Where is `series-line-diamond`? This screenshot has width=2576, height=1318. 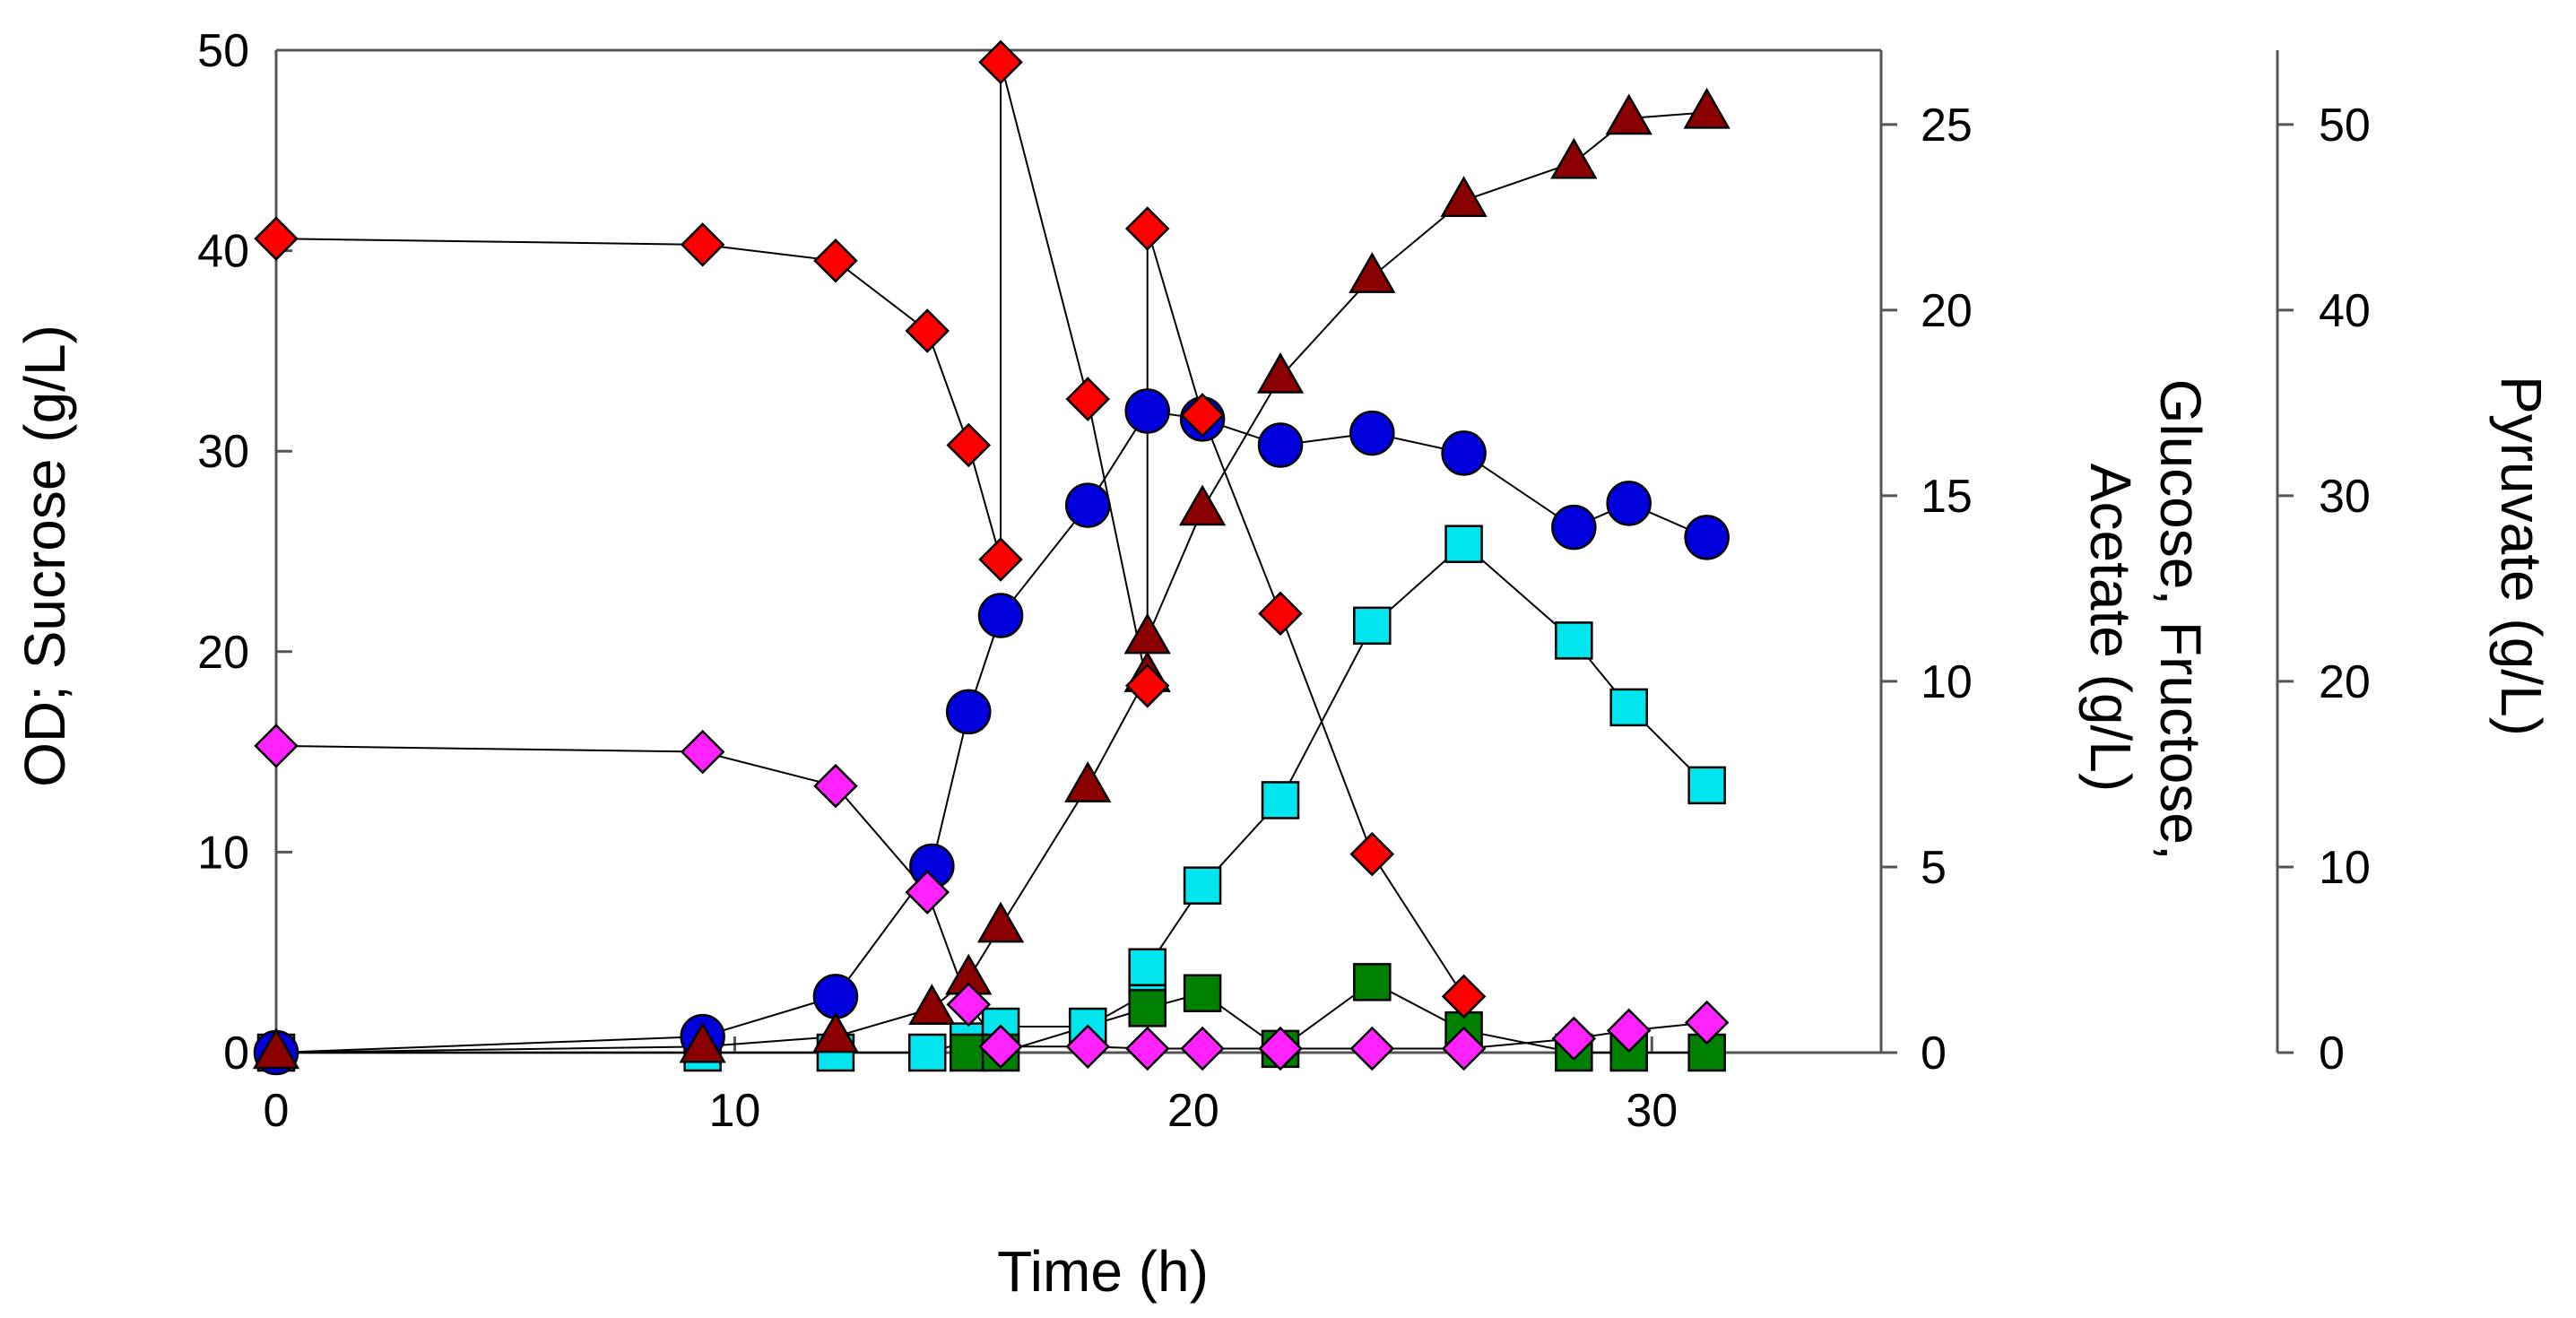
series-line-diamond is located at coordinates (991, 897).